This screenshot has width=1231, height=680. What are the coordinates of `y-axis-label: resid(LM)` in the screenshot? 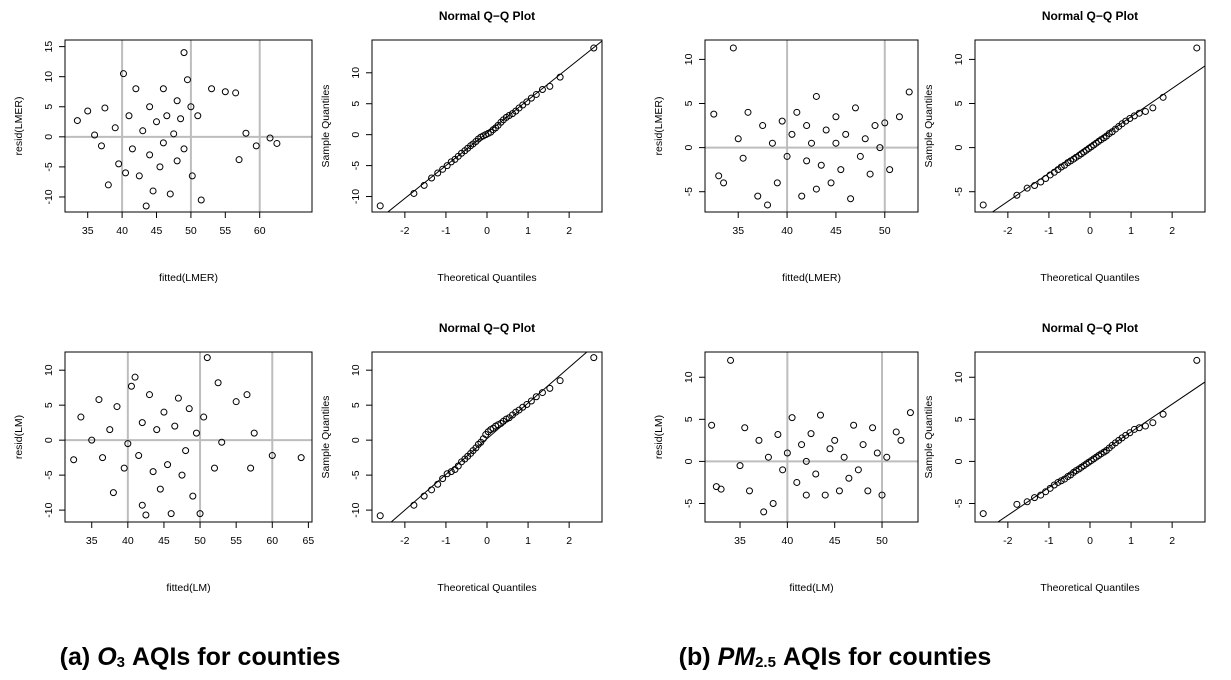 It's located at (659, 437).